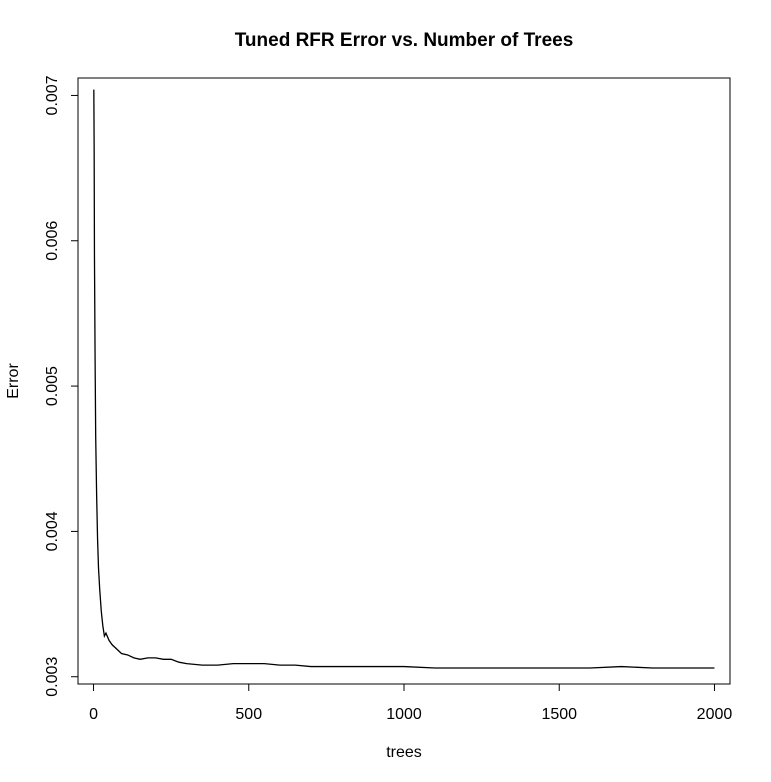  I want to click on y-axis-label: Error, so click(13, 381).